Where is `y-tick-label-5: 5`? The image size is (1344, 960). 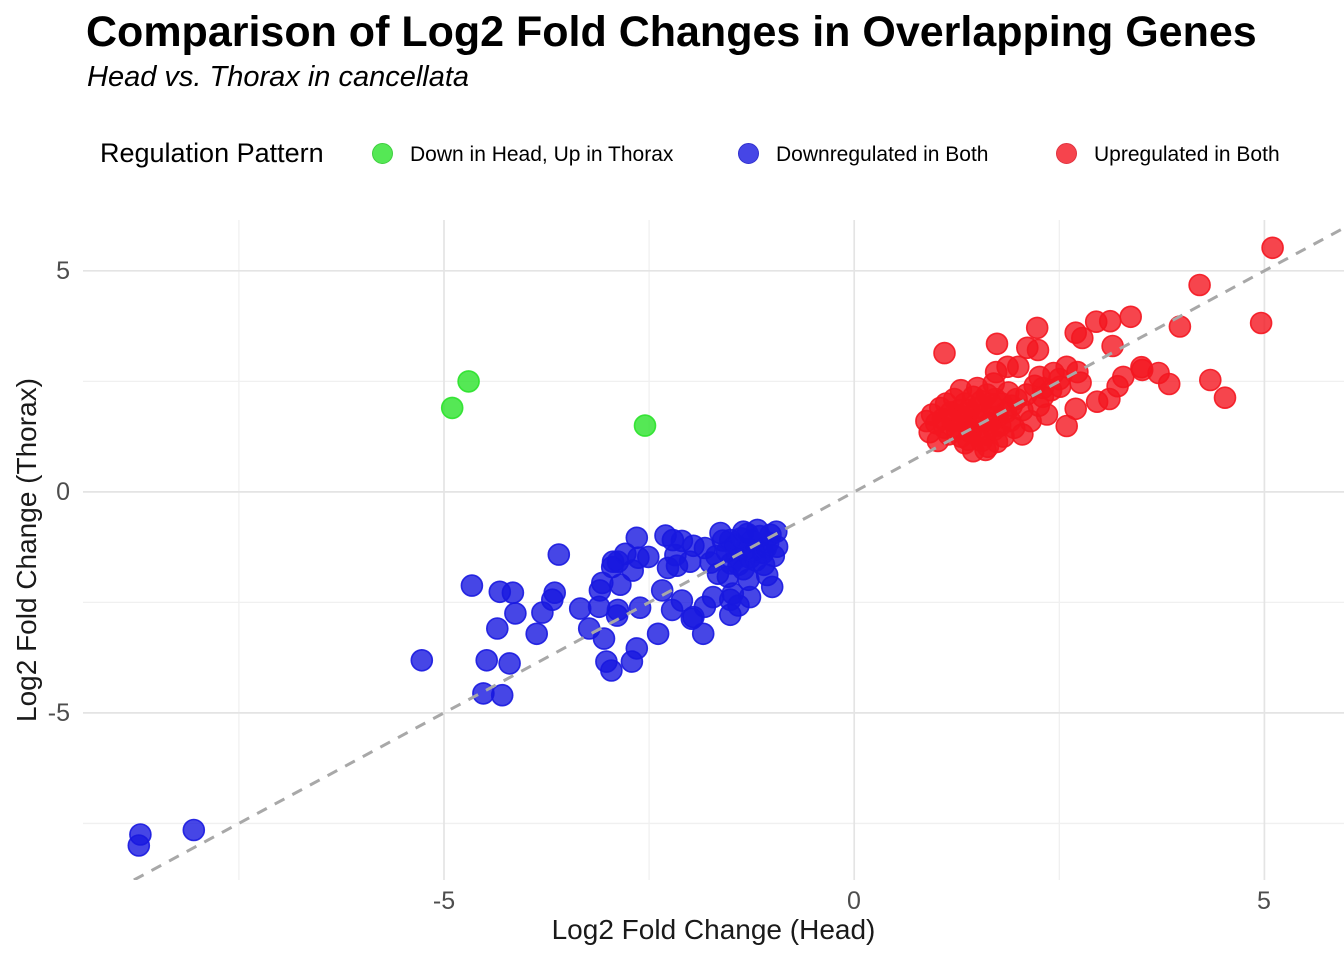 y-tick-label-5: 5 is located at coordinates (63, 271).